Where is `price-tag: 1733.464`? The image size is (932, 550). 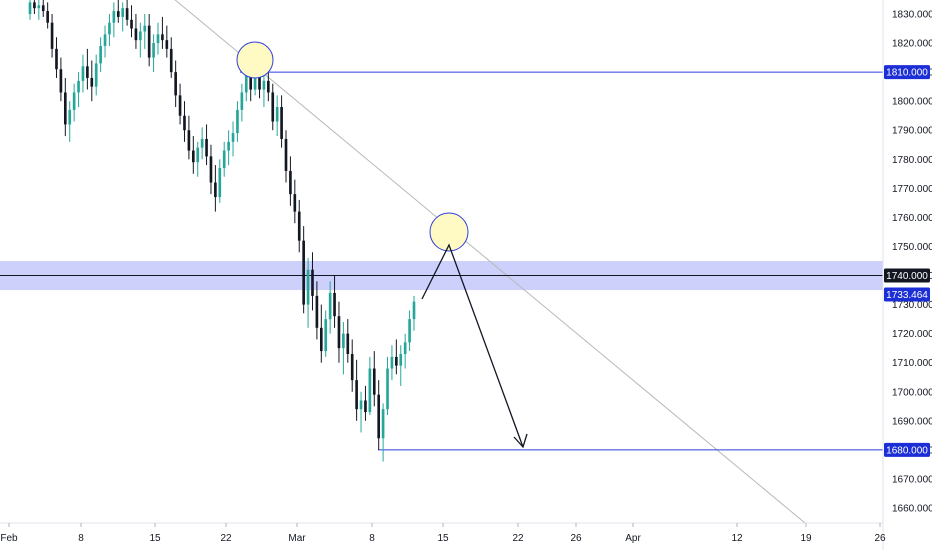
price-tag: 1733.464 is located at coordinates (907, 294).